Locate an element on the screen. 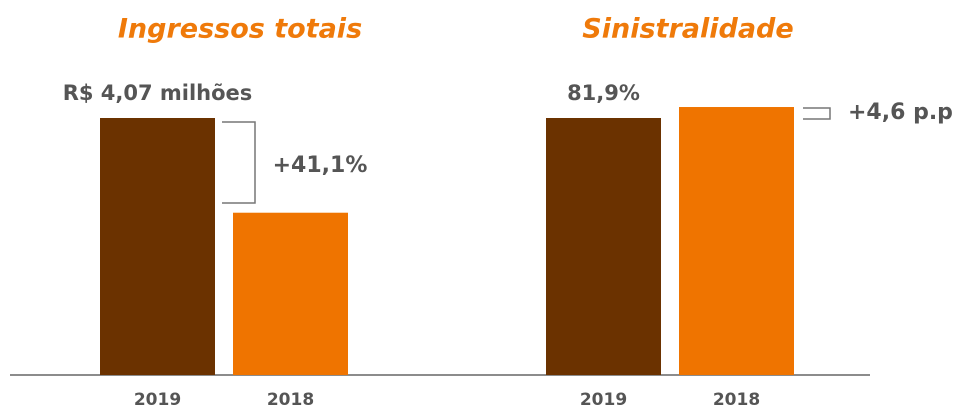  chart-title: Ingressos totais is located at coordinates (240, 29).